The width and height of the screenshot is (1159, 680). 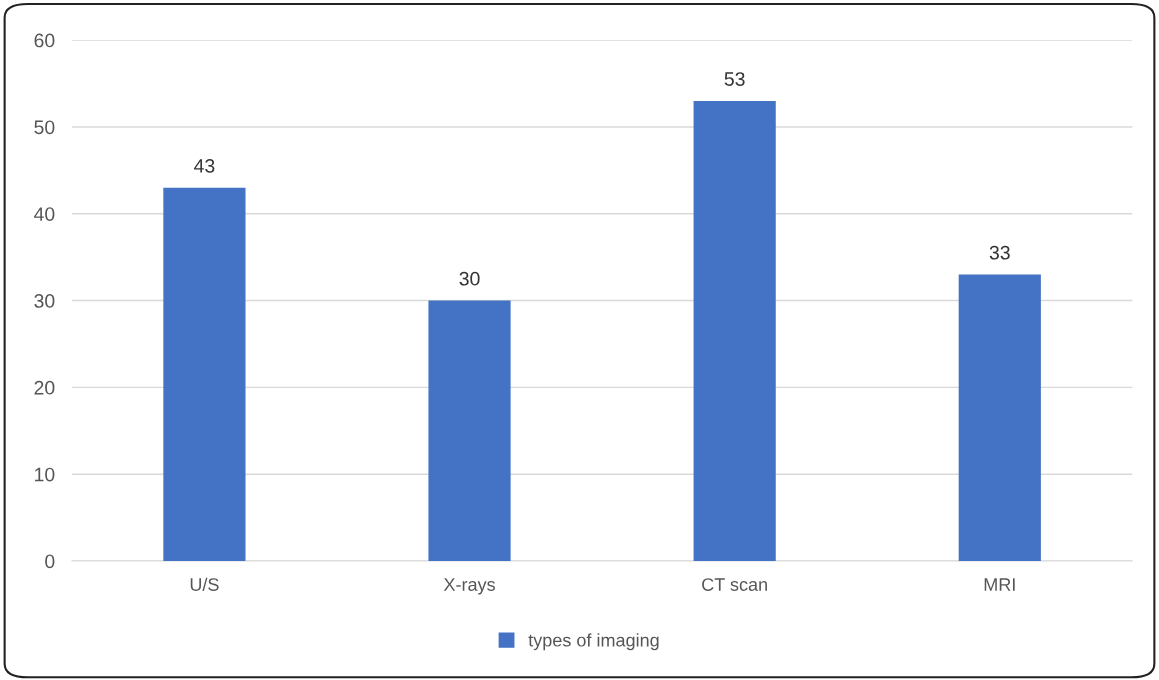 I want to click on y-tick-label: 20, so click(x=44, y=387).